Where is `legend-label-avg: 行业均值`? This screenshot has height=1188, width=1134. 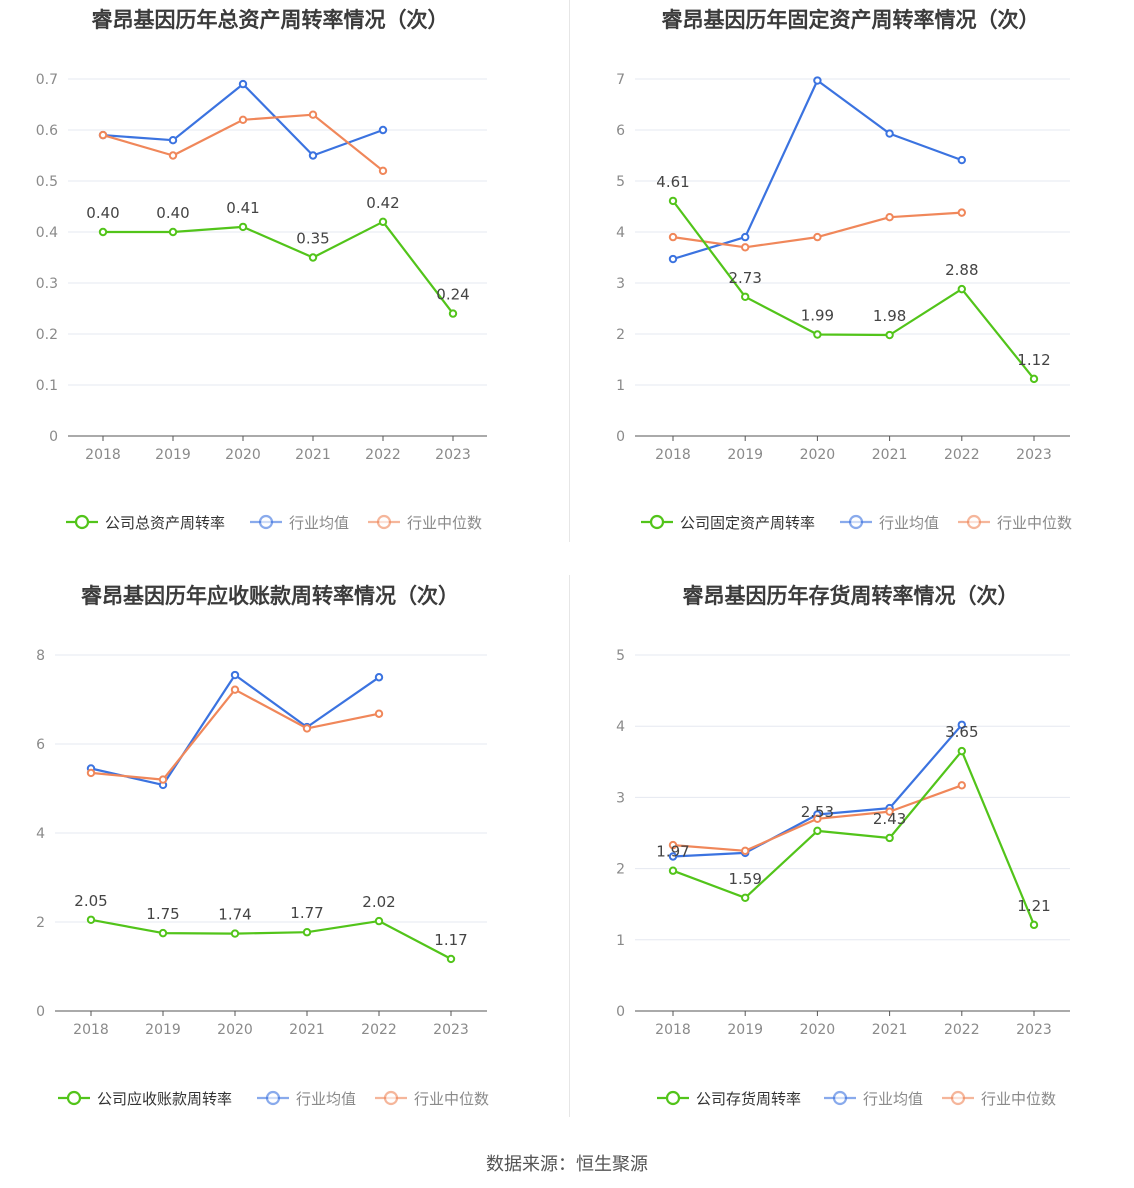
legend-label-avg: 行业均值 is located at coordinates (326, 1099).